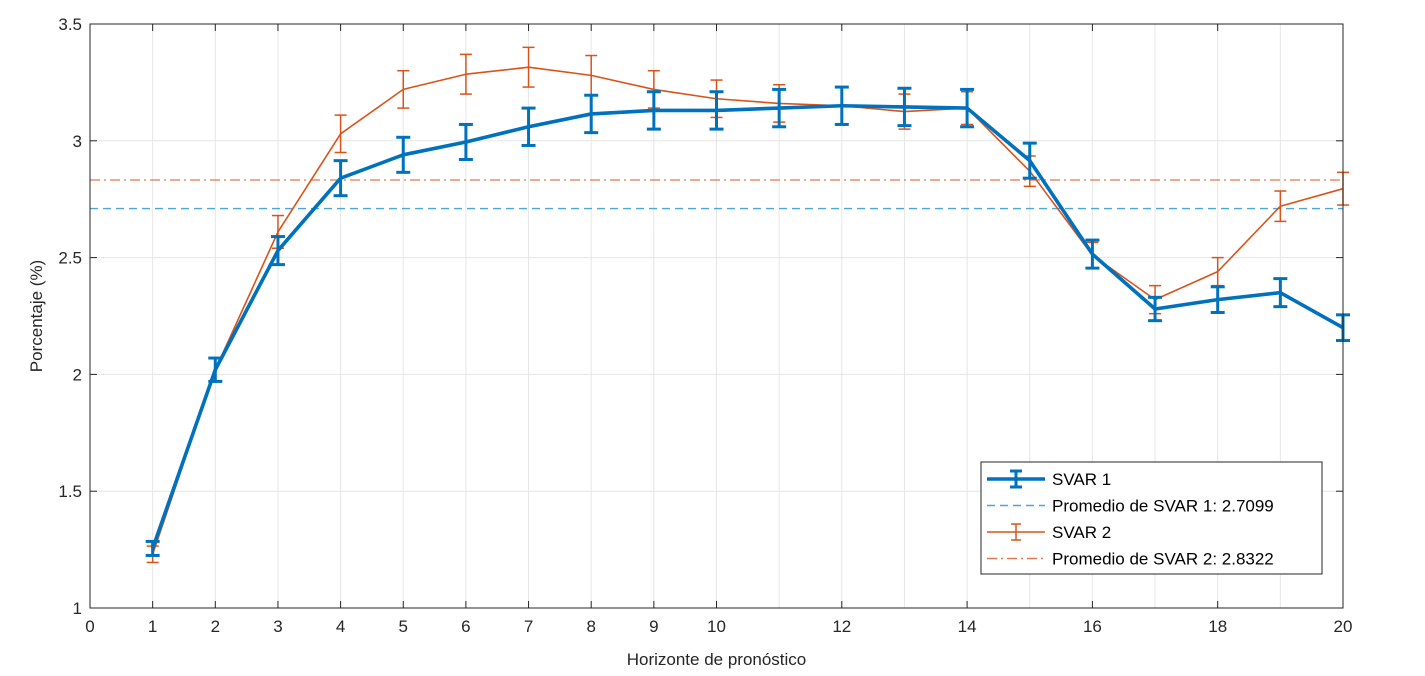  What do you see at coordinates (1343, 626) in the screenshot?
I see `x-tick-label: 20` at bounding box center [1343, 626].